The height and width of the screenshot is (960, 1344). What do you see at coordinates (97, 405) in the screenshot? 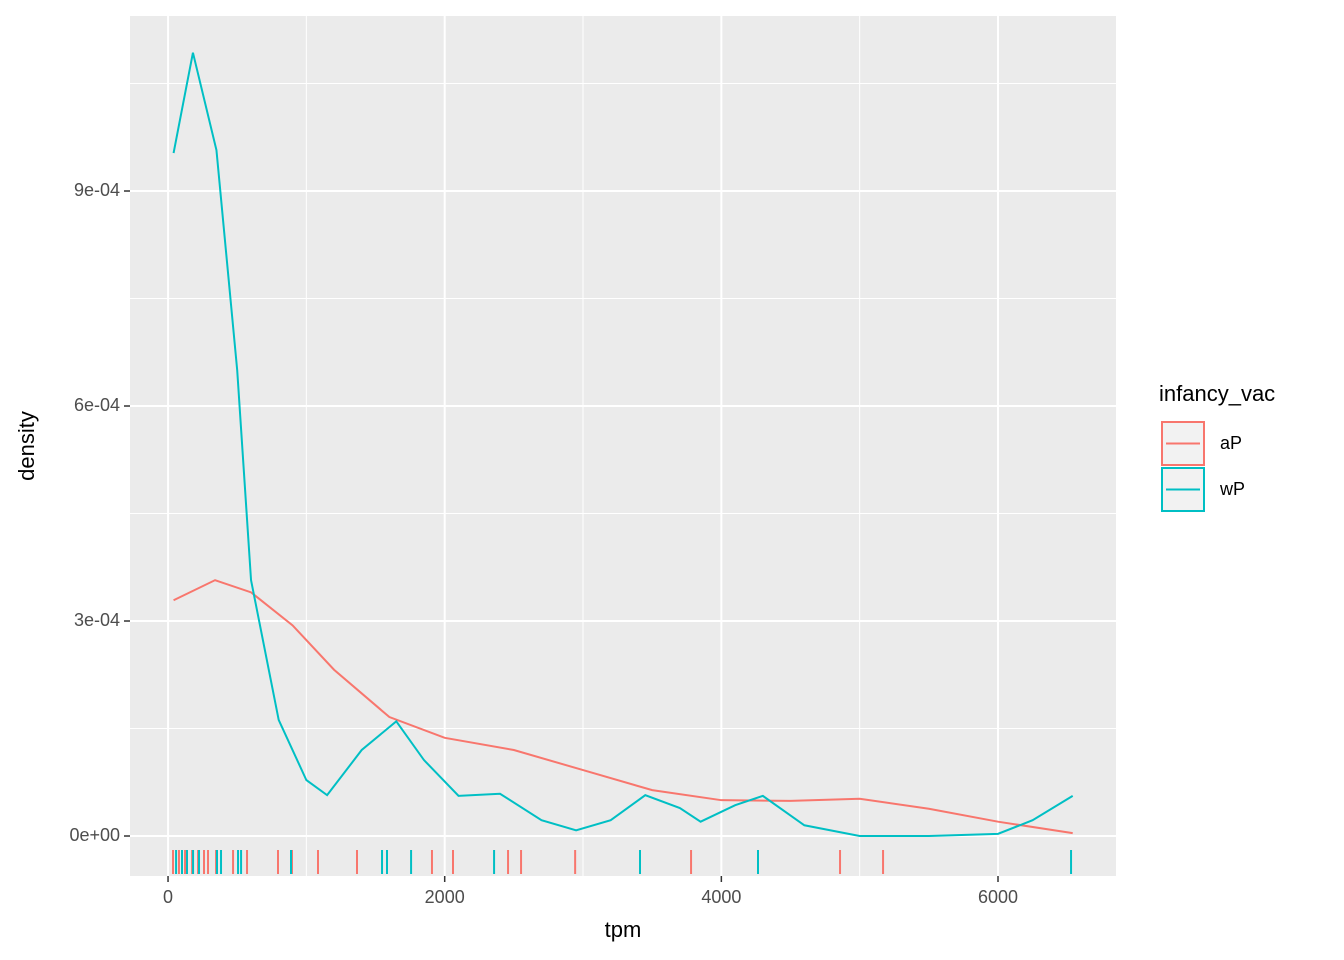
I see `y-tick-label: 6e-04` at bounding box center [97, 405].